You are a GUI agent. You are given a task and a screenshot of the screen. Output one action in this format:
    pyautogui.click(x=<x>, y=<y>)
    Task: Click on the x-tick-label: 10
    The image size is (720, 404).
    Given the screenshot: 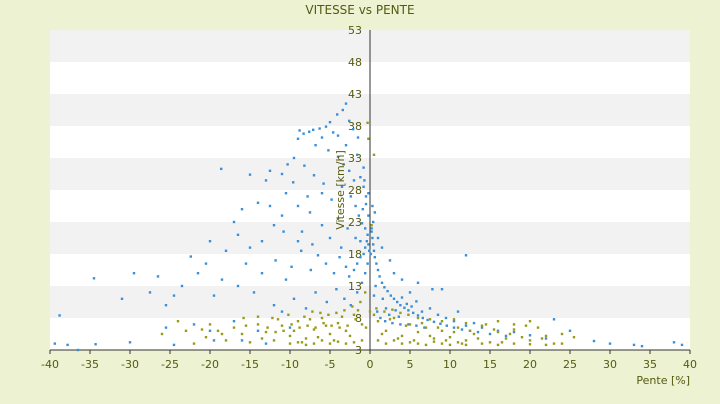 What is the action you would take?
    pyautogui.click(x=450, y=364)
    